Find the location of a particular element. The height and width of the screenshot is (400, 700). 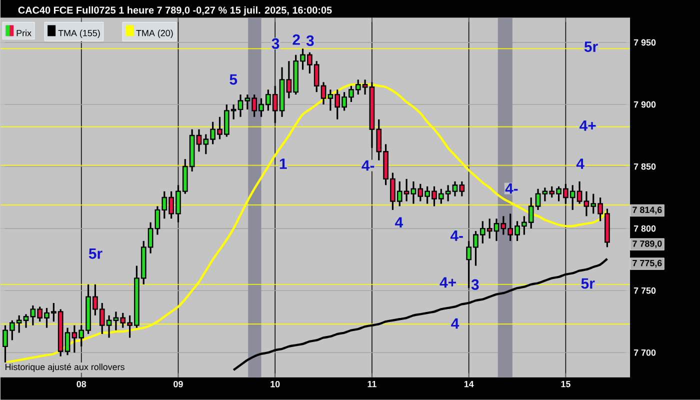

annotation: 2 is located at coordinates (296, 39).